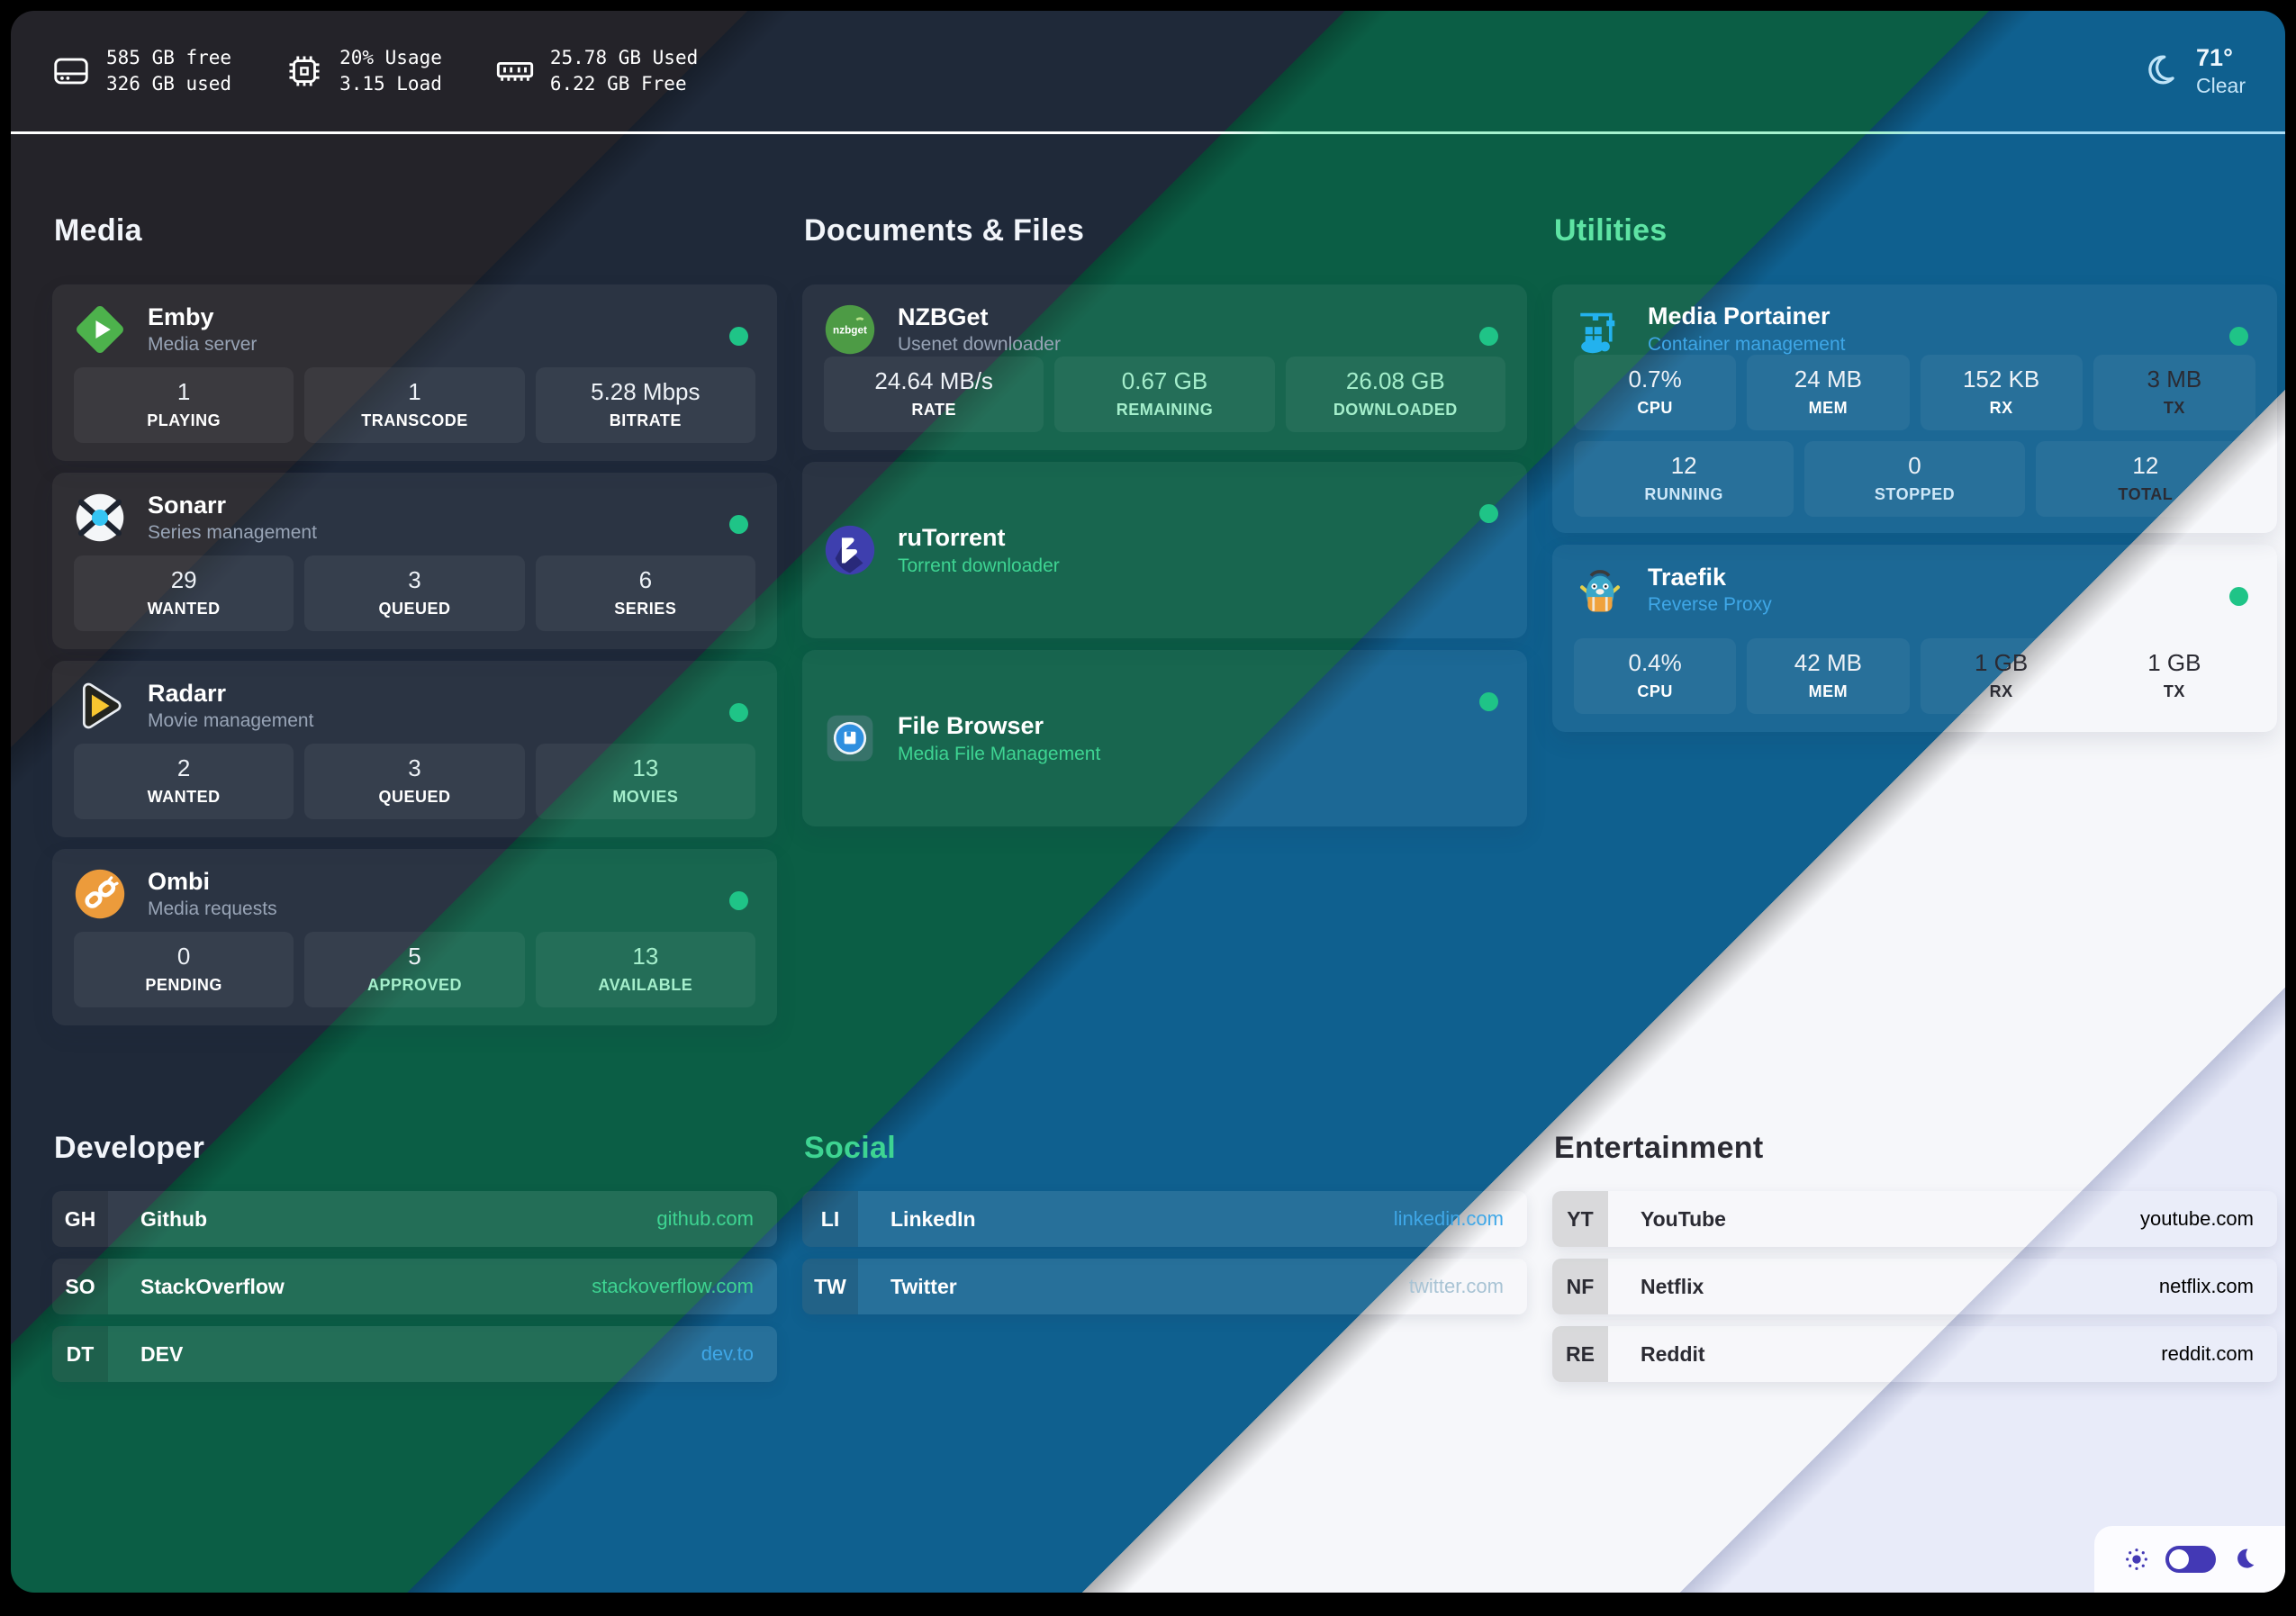  I want to click on nzbget-icon: nzbget, so click(850, 329).